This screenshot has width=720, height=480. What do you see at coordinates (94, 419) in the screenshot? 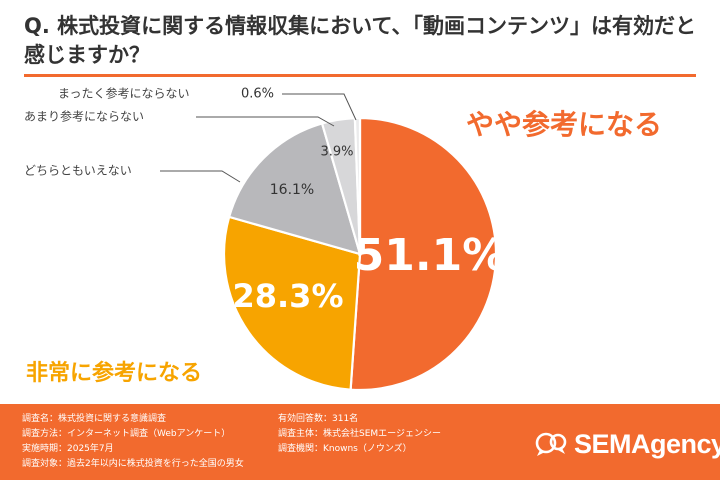
I see `survey-meta-line: 調査名：株式投資に関する意識調査` at bounding box center [94, 419].